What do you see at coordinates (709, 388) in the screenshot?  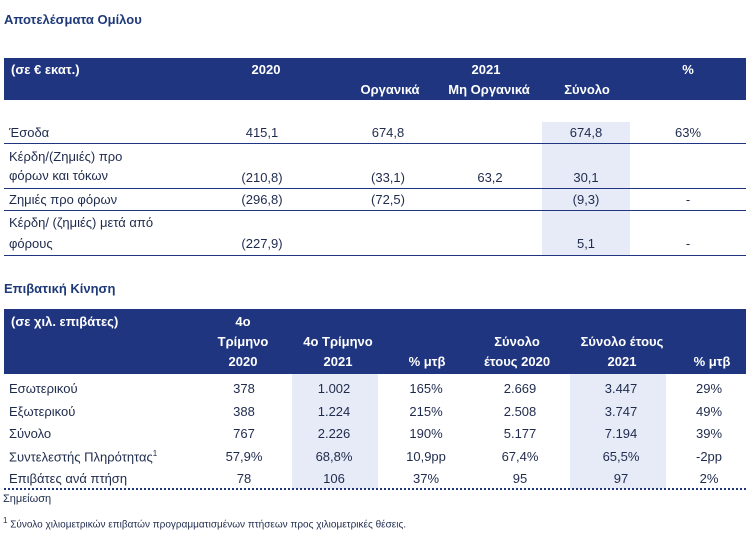 I see `row-domestic-pct2: 29%` at bounding box center [709, 388].